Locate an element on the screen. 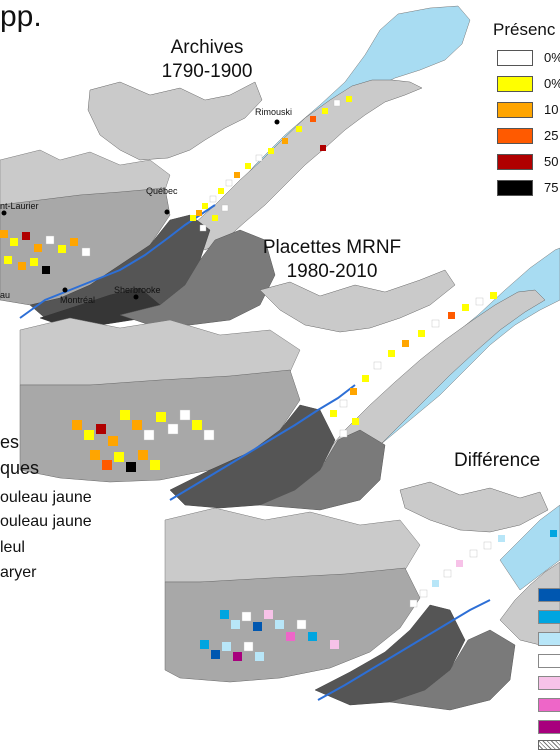 This screenshot has height=750, width=560. city-label-quebec: Québec is located at coordinates (162, 191).